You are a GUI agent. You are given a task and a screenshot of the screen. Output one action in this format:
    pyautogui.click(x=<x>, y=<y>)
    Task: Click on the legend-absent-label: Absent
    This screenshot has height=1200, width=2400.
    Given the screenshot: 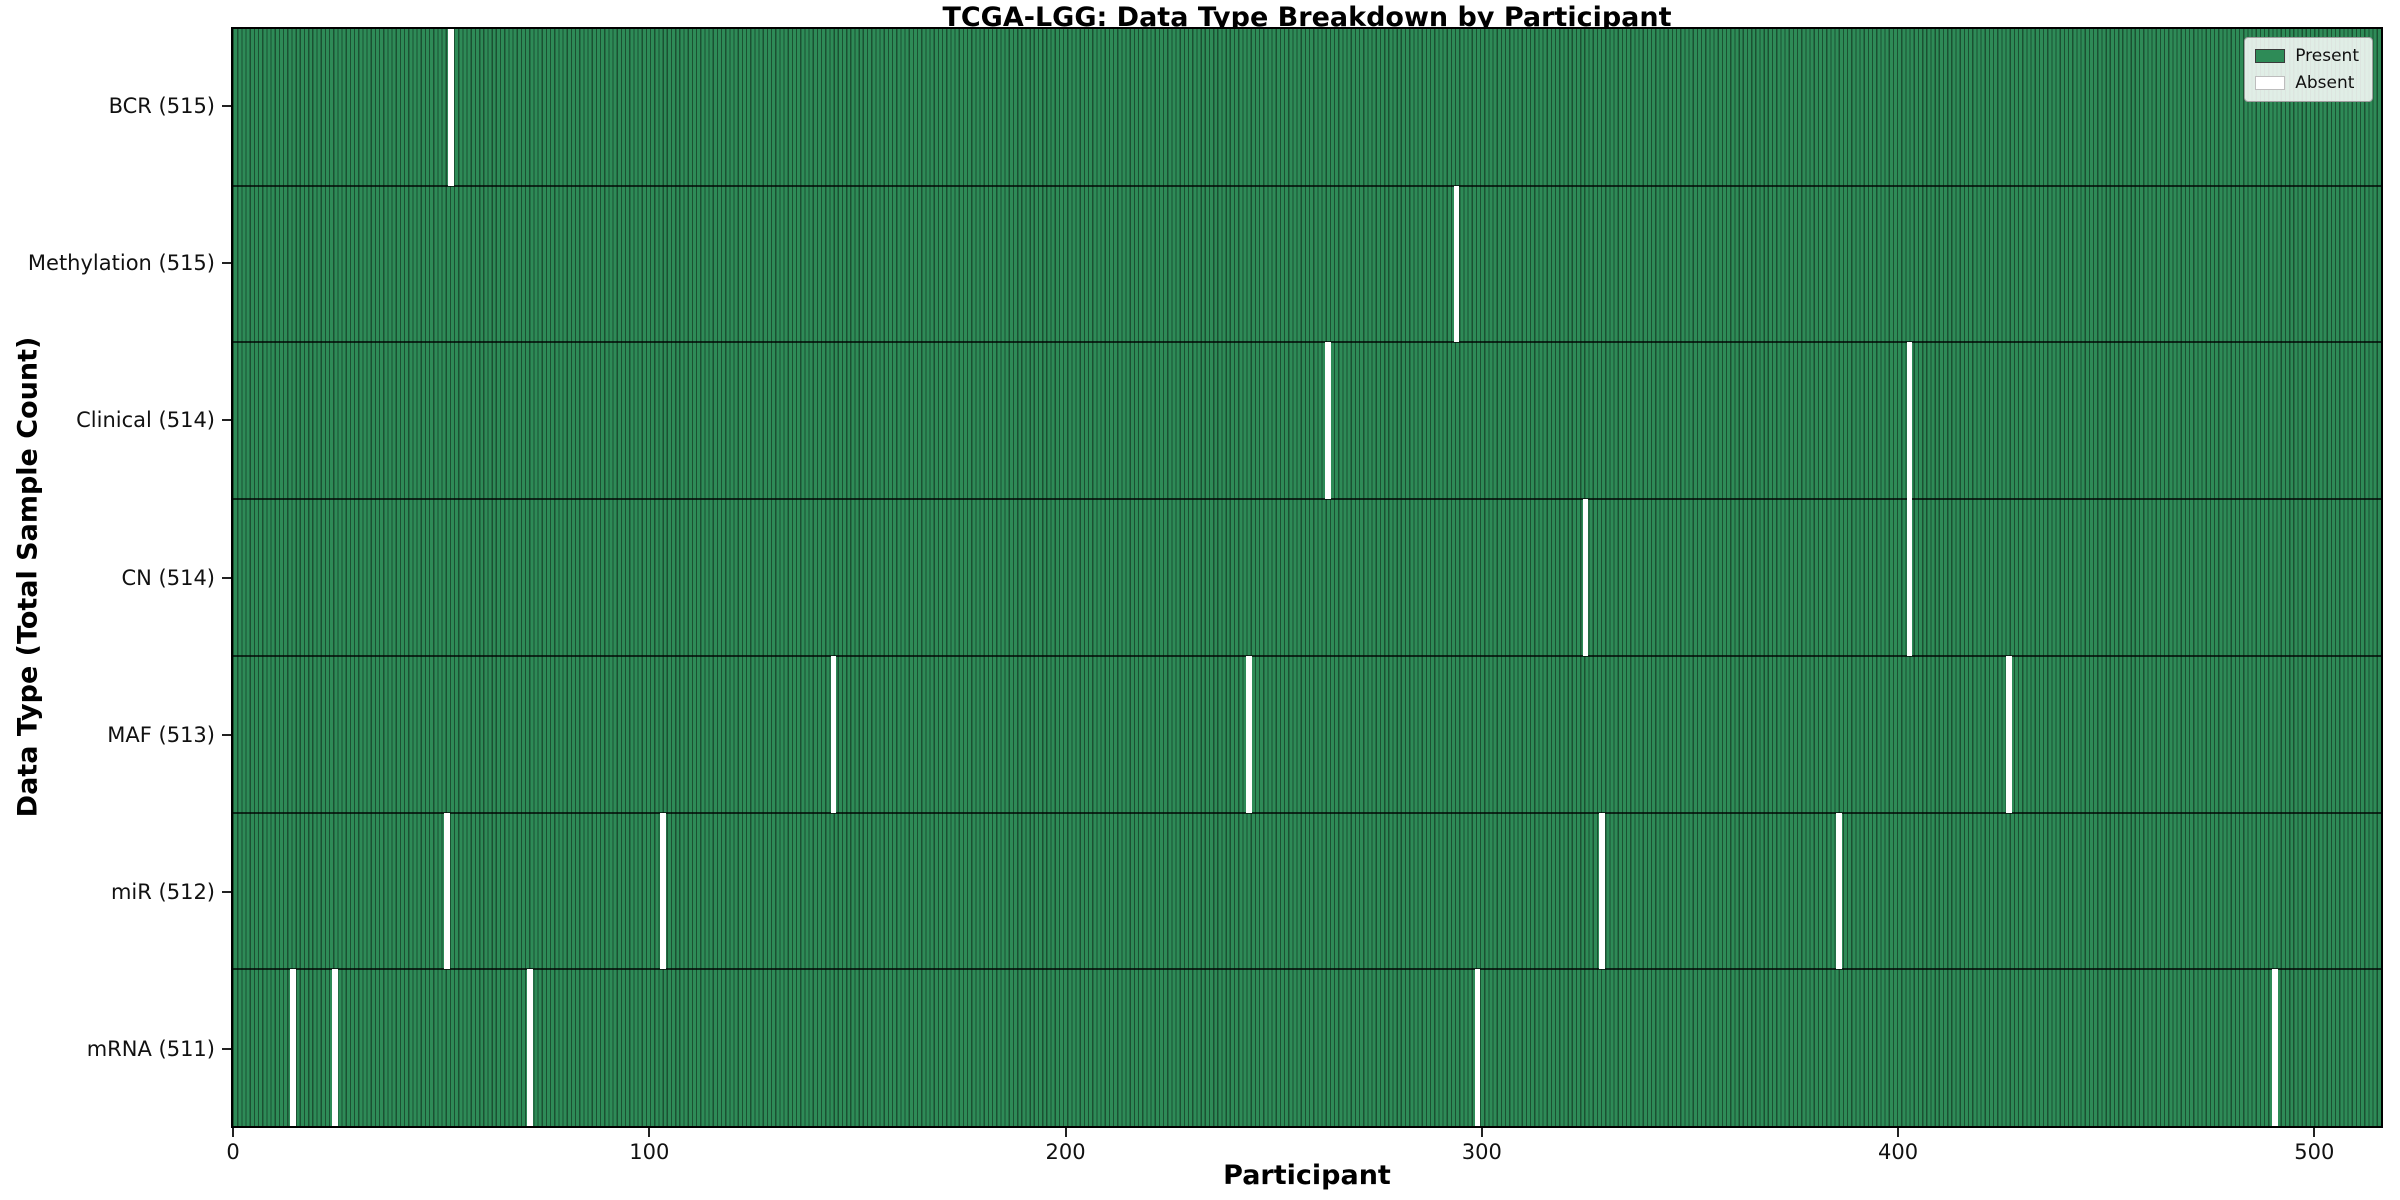 What is the action you would take?
    pyautogui.click(x=2325, y=83)
    